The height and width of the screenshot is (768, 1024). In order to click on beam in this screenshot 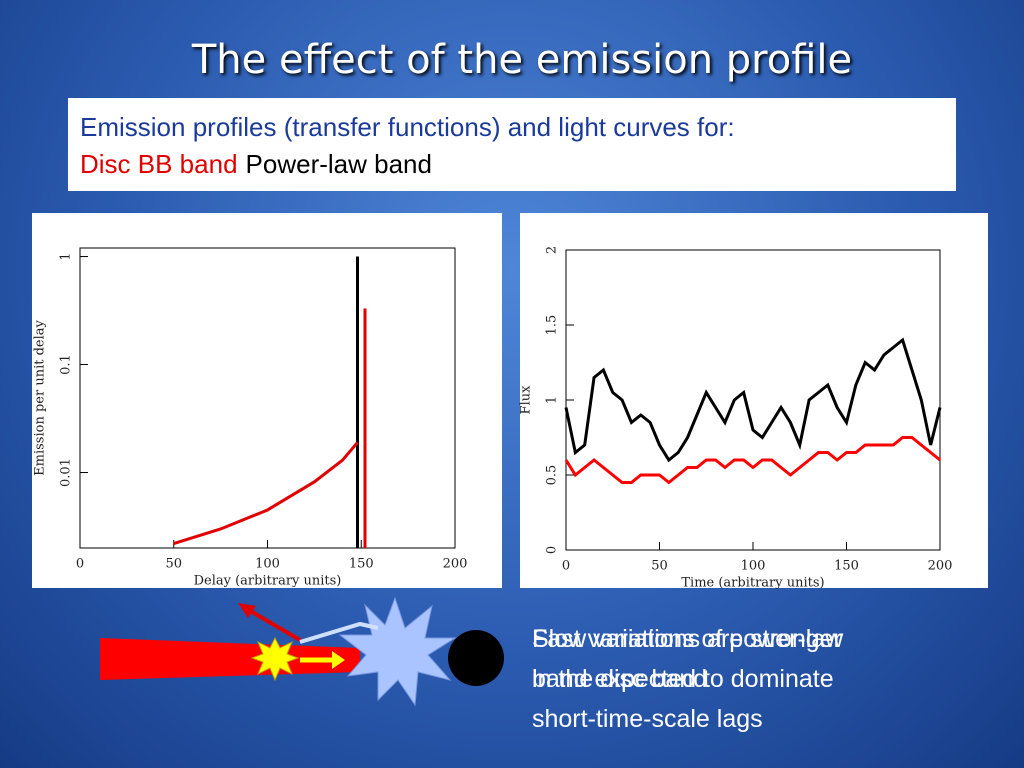, I will do `click(230, 659)`.